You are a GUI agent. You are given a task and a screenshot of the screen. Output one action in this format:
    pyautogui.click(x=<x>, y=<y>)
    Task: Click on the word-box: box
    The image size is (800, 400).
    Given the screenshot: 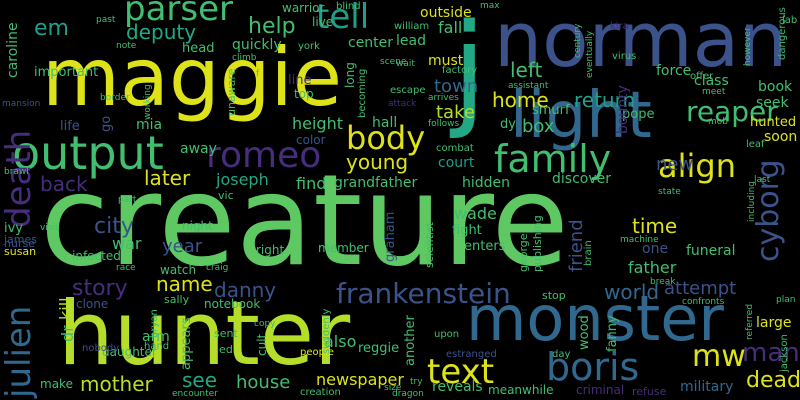 What is the action you would take?
    pyautogui.click(x=538, y=126)
    